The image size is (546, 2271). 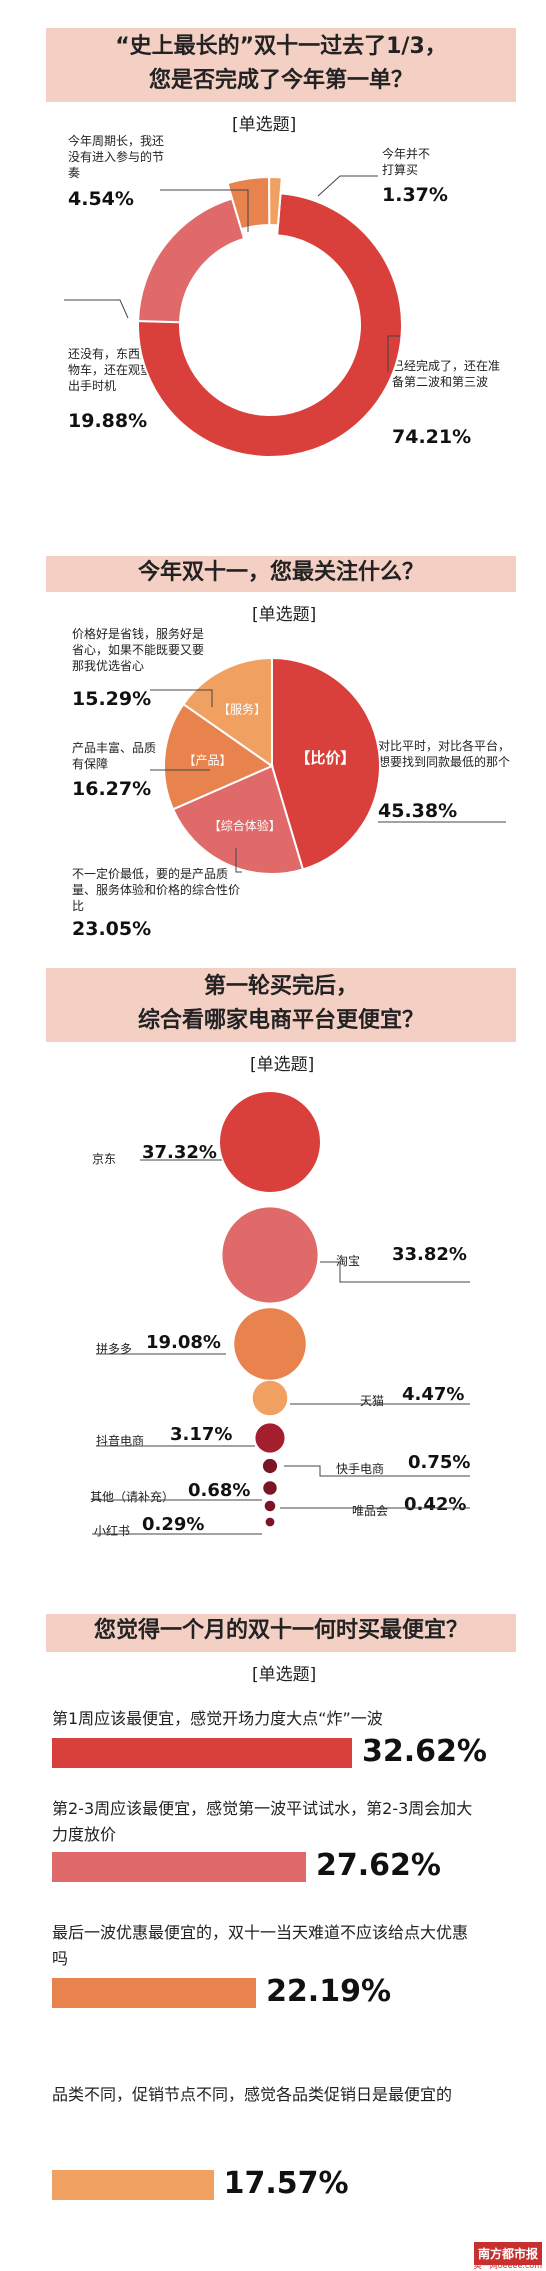 What do you see at coordinates (280, 986) in the screenshot?
I see `q3-title-line1: 第一轮买完后，` at bounding box center [280, 986].